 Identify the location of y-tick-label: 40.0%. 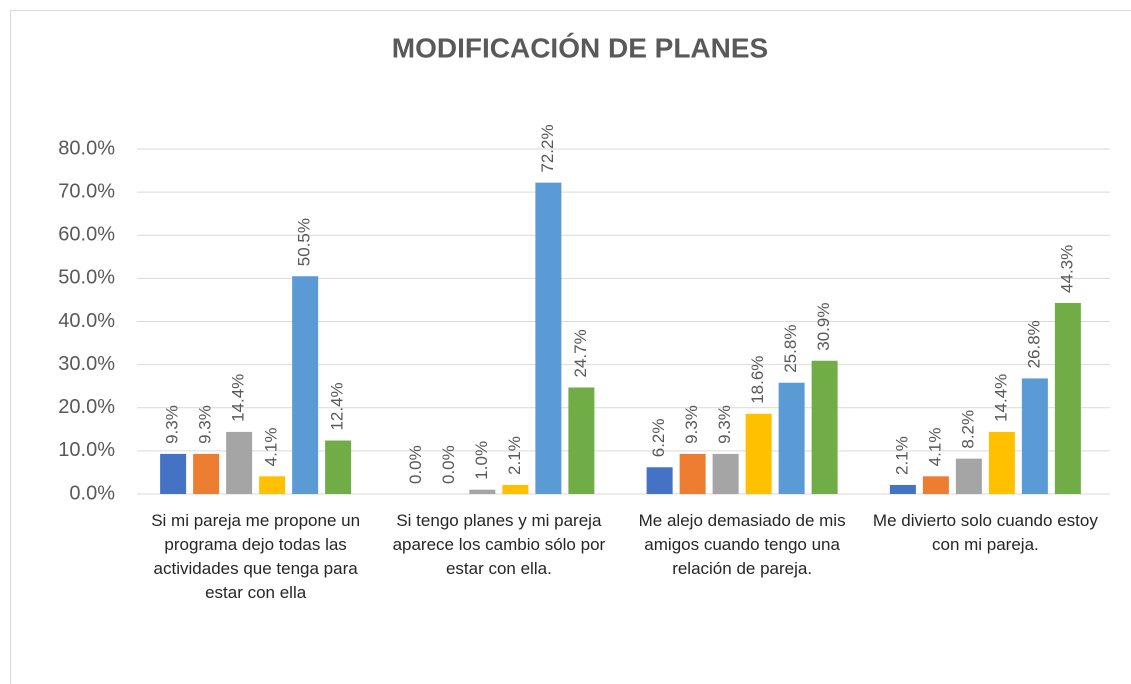
(86, 321).